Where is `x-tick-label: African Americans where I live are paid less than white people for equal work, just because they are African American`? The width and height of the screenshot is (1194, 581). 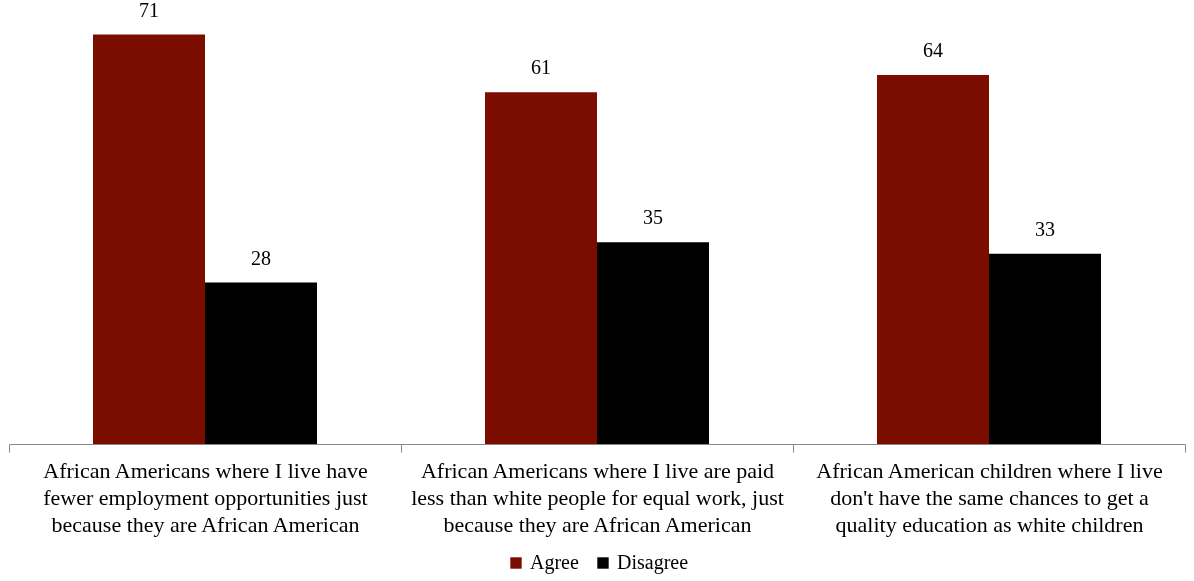
x-tick-label: African Americans where I live are paid less than white people for equal work, just because they are African American is located at coordinates (597, 497).